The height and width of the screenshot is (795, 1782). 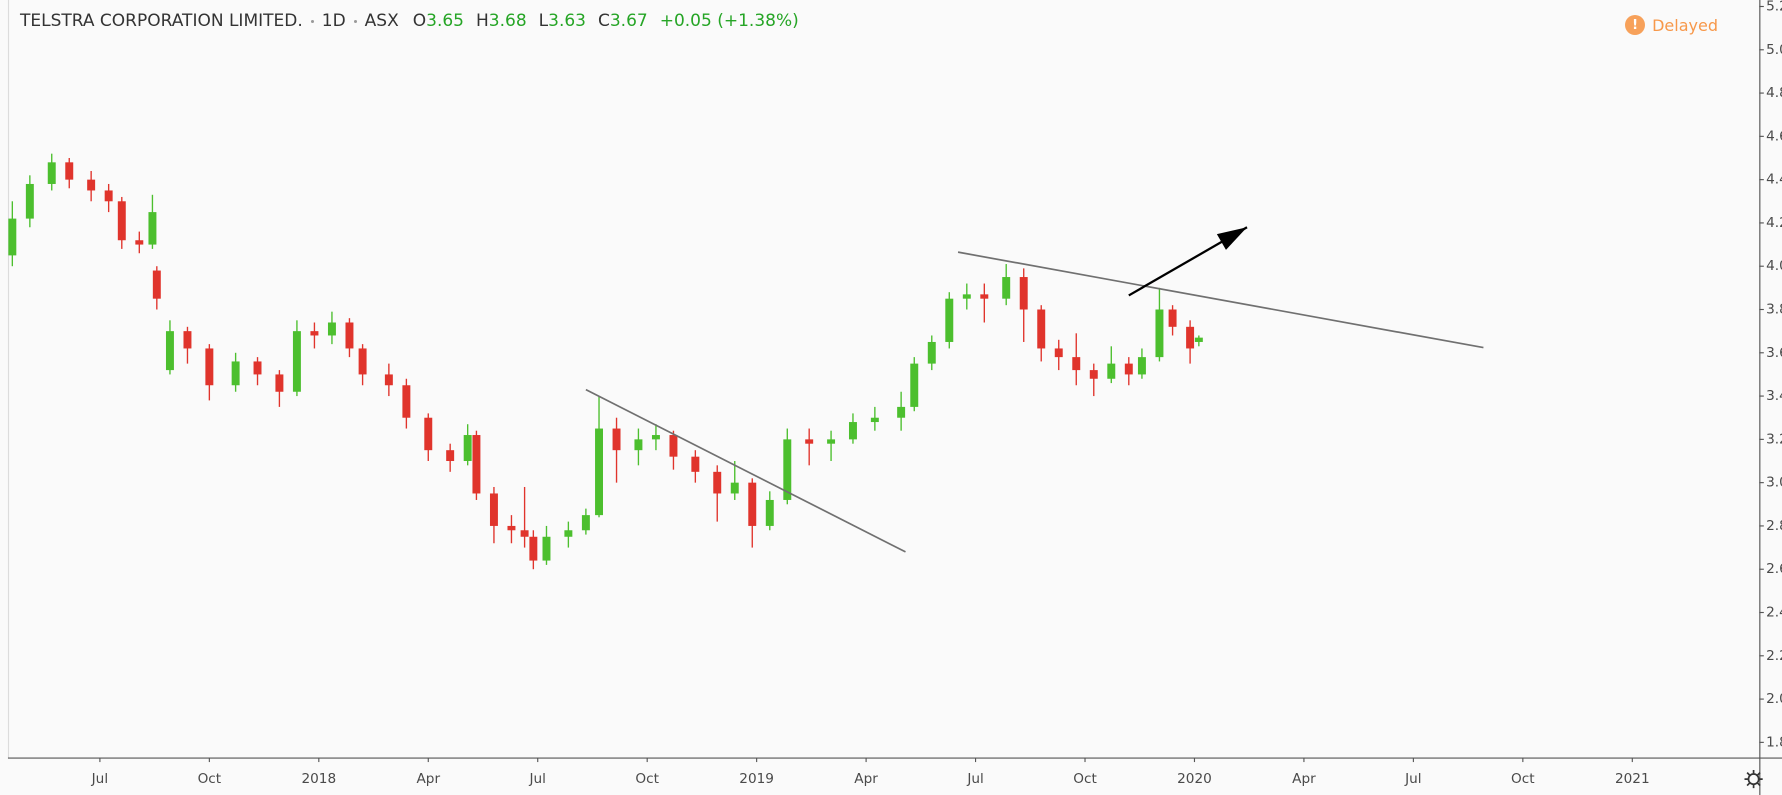 What do you see at coordinates (543, 21) in the screenshot?
I see `ohlc-label: L` at bounding box center [543, 21].